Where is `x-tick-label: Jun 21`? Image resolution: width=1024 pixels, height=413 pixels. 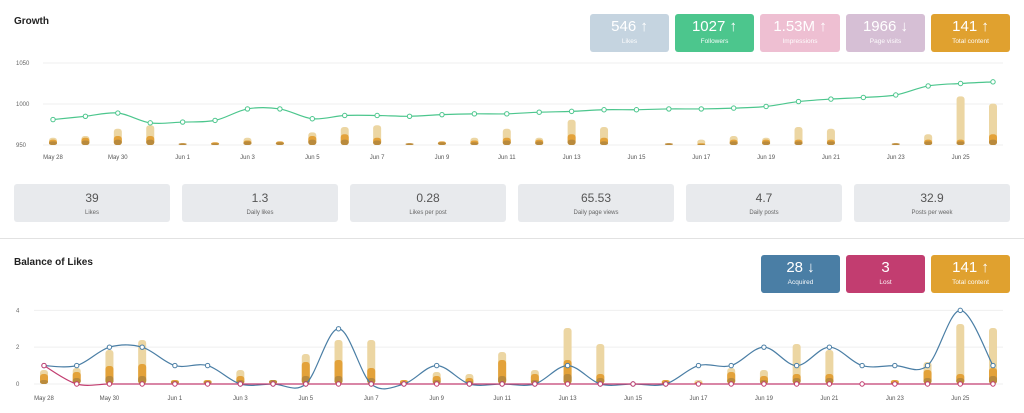 x-tick-label: Jun 21 is located at coordinates (831, 158).